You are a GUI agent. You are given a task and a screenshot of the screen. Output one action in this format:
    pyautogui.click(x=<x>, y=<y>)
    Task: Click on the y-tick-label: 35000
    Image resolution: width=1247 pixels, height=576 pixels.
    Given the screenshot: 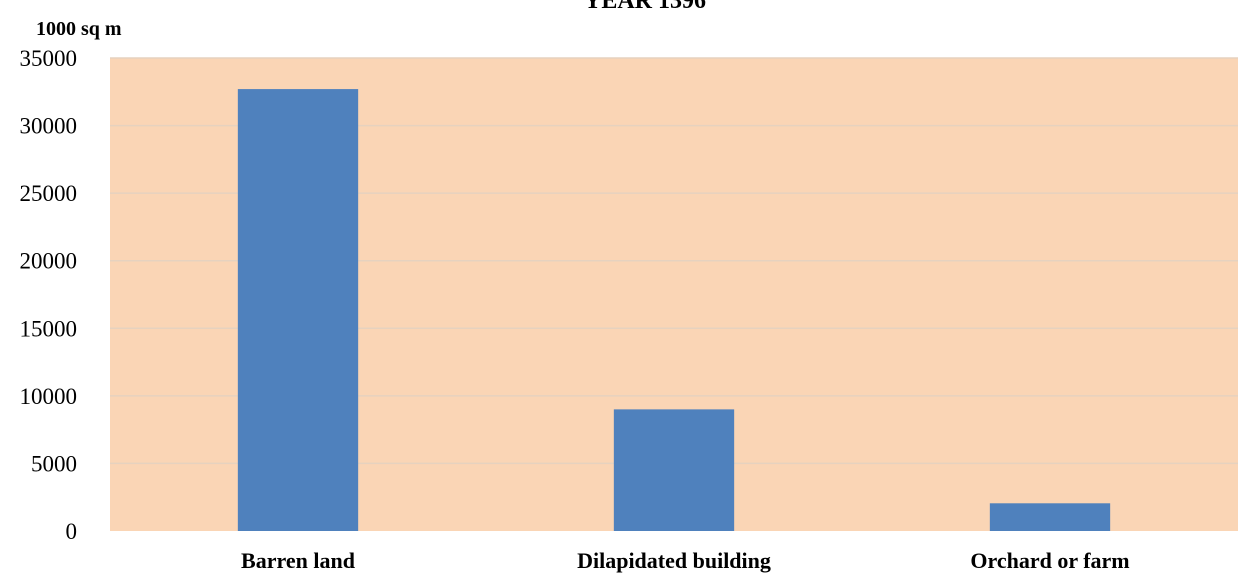 What is the action you would take?
    pyautogui.click(x=49, y=58)
    